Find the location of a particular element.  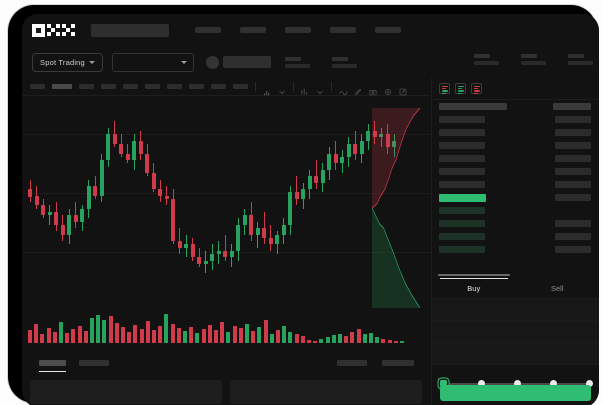

compare-icon is located at coordinates (305, 88).